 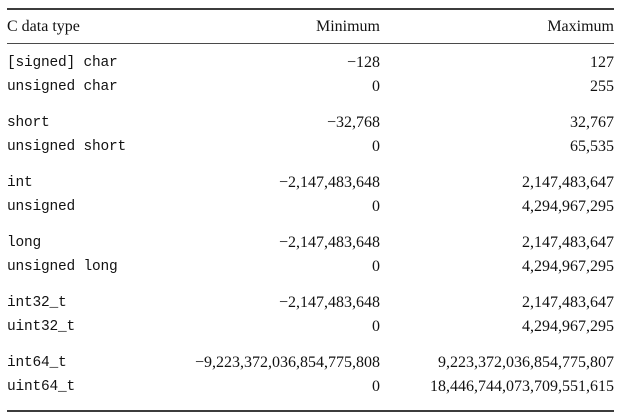 I want to click on table-row: int32_t −2,147,483,648 2,147,483,647, so click(x=310, y=303).